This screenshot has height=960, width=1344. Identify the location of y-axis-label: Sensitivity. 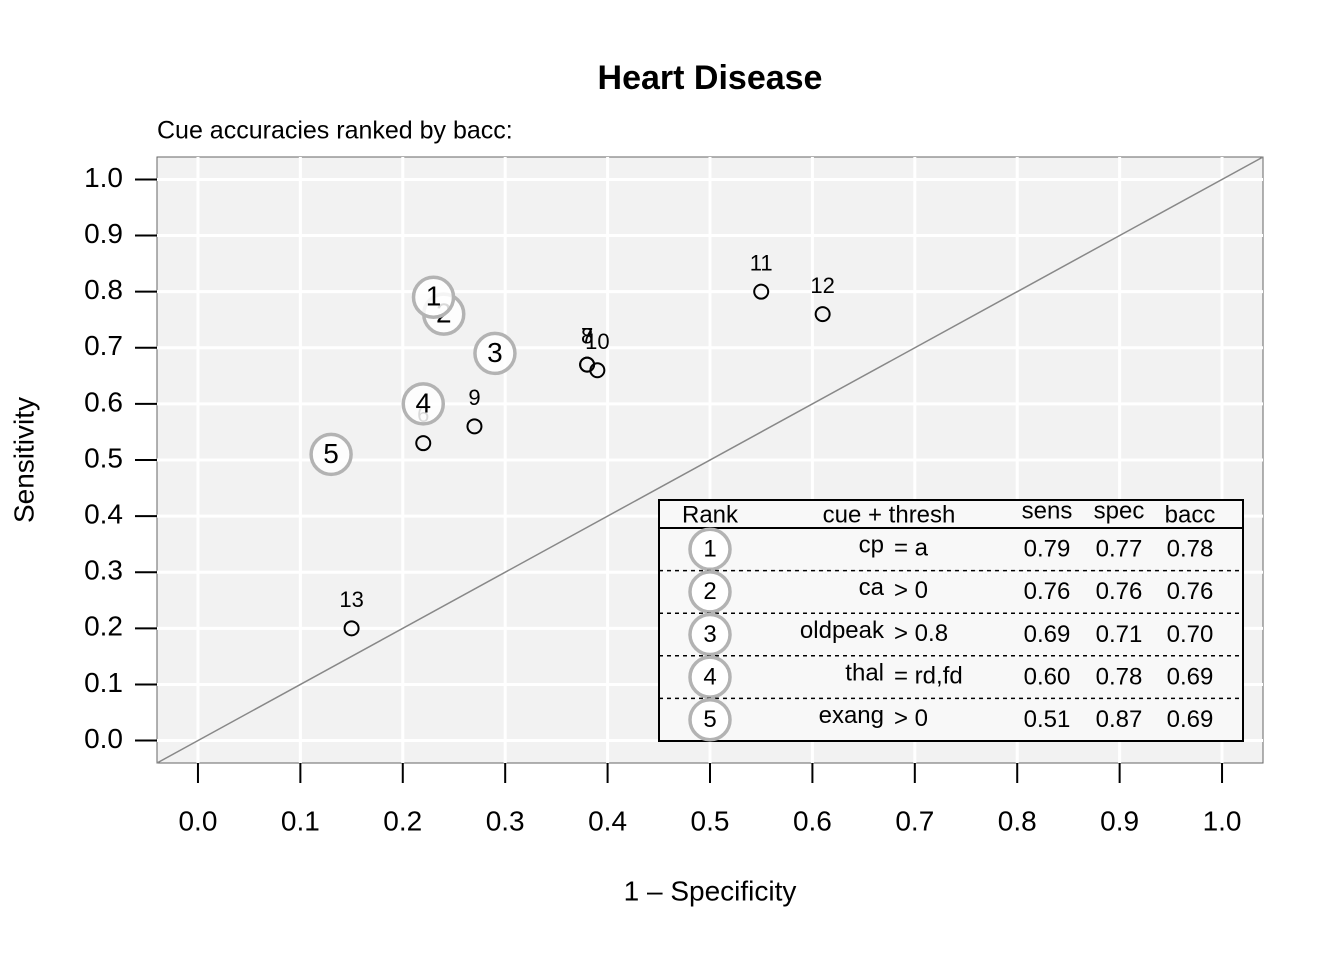
(23, 460).